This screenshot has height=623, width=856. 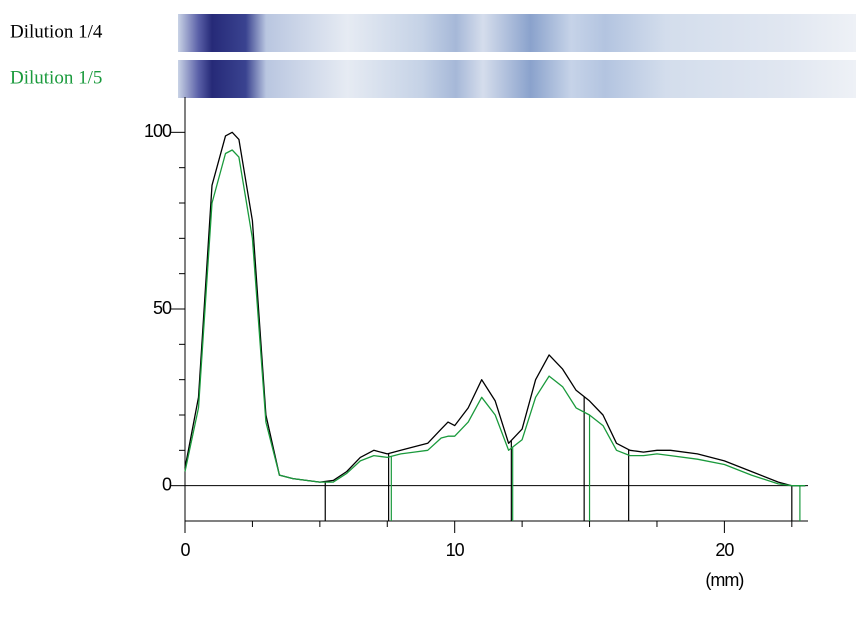 What do you see at coordinates (455, 550) in the screenshot?
I see `x-tick-label: 10` at bounding box center [455, 550].